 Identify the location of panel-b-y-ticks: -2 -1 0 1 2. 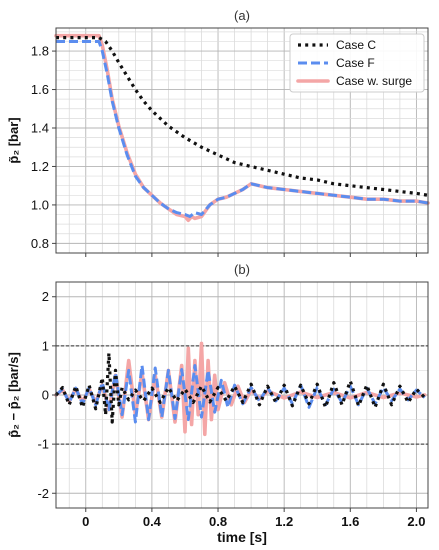
(46, 395).